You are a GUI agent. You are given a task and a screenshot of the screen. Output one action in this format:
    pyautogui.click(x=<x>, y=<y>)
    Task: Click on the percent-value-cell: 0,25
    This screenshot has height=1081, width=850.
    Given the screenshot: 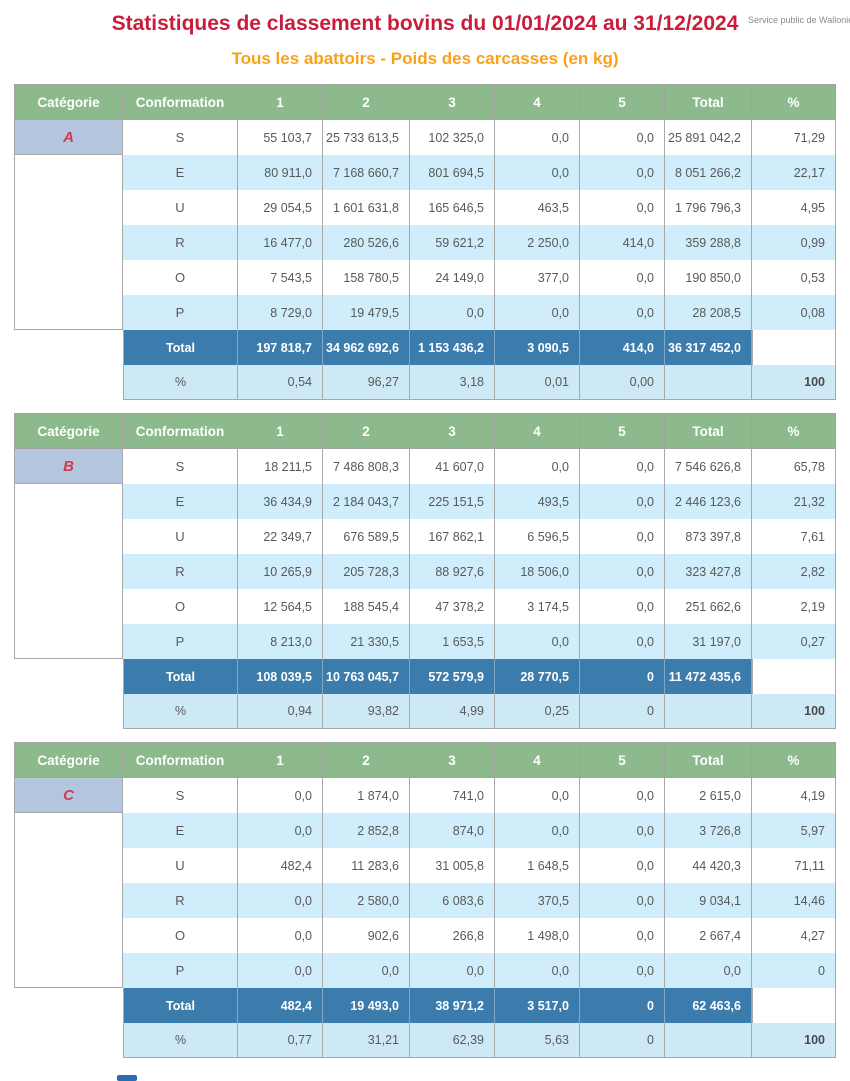 What is the action you would take?
    pyautogui.click(x=537, y=711)
    